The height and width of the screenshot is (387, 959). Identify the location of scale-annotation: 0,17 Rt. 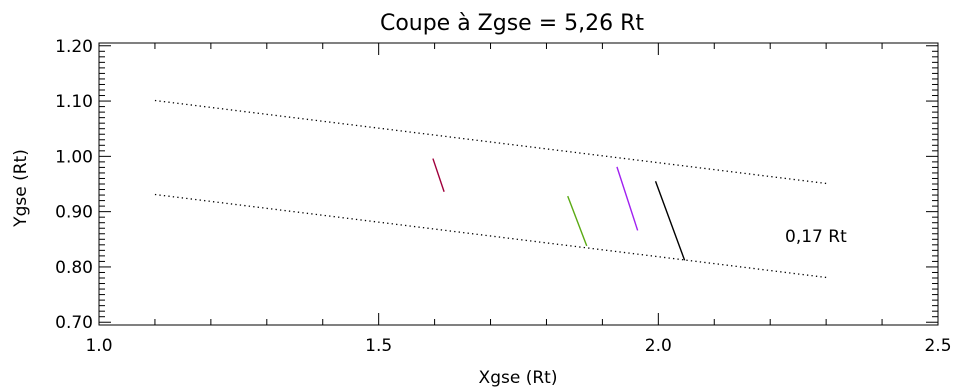
(816, 237).